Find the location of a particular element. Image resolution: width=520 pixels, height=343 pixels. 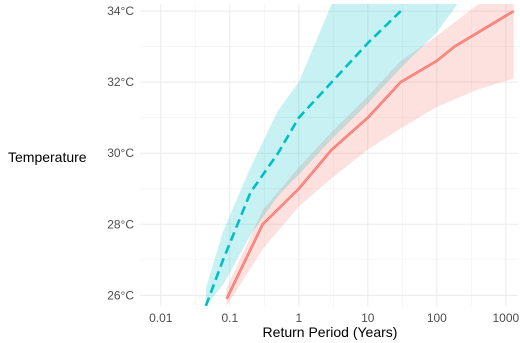

x-axis-ticks: 0.01 0.1 1 10 100 1000 is located at coordinates (334, 318).